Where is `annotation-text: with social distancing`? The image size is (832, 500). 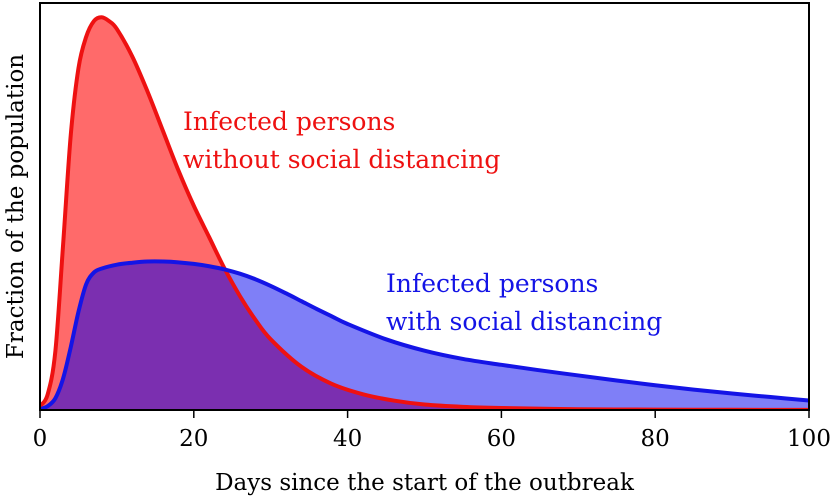
annotation-text: with social distancing is located at coordinates (524, 321).